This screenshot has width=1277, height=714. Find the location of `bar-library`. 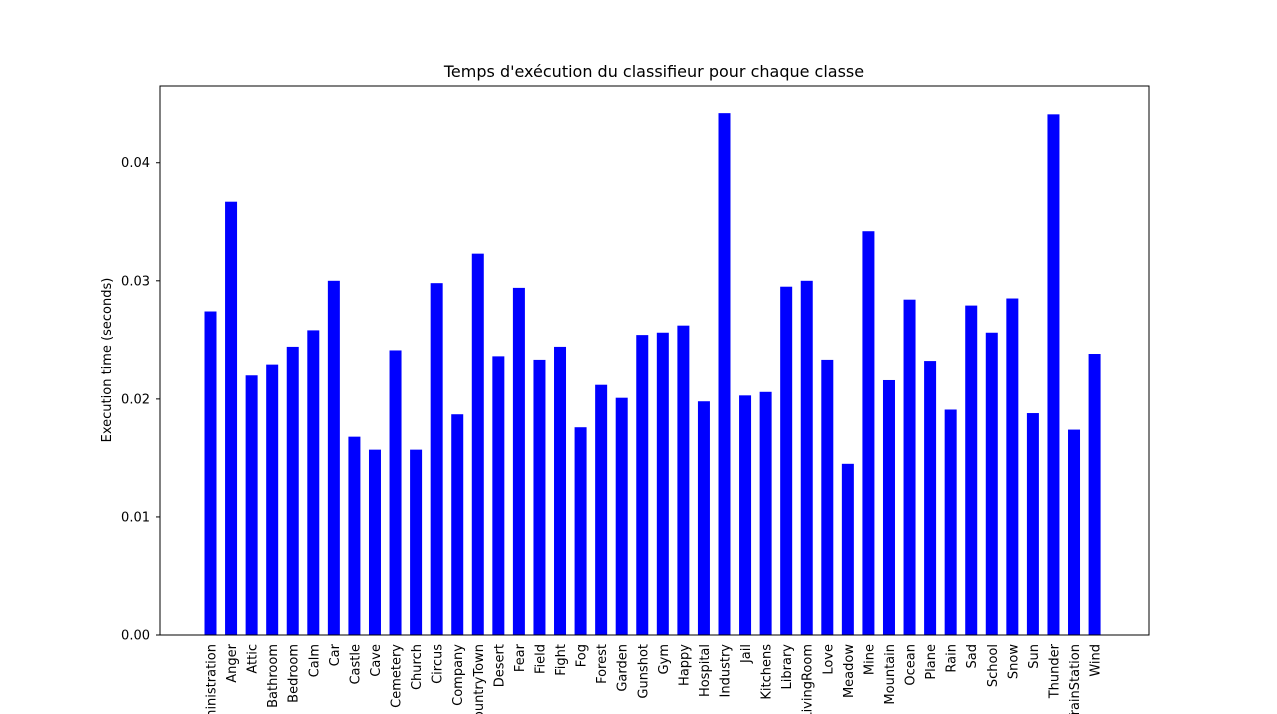

bar-library is located at coordinates (786, 460).